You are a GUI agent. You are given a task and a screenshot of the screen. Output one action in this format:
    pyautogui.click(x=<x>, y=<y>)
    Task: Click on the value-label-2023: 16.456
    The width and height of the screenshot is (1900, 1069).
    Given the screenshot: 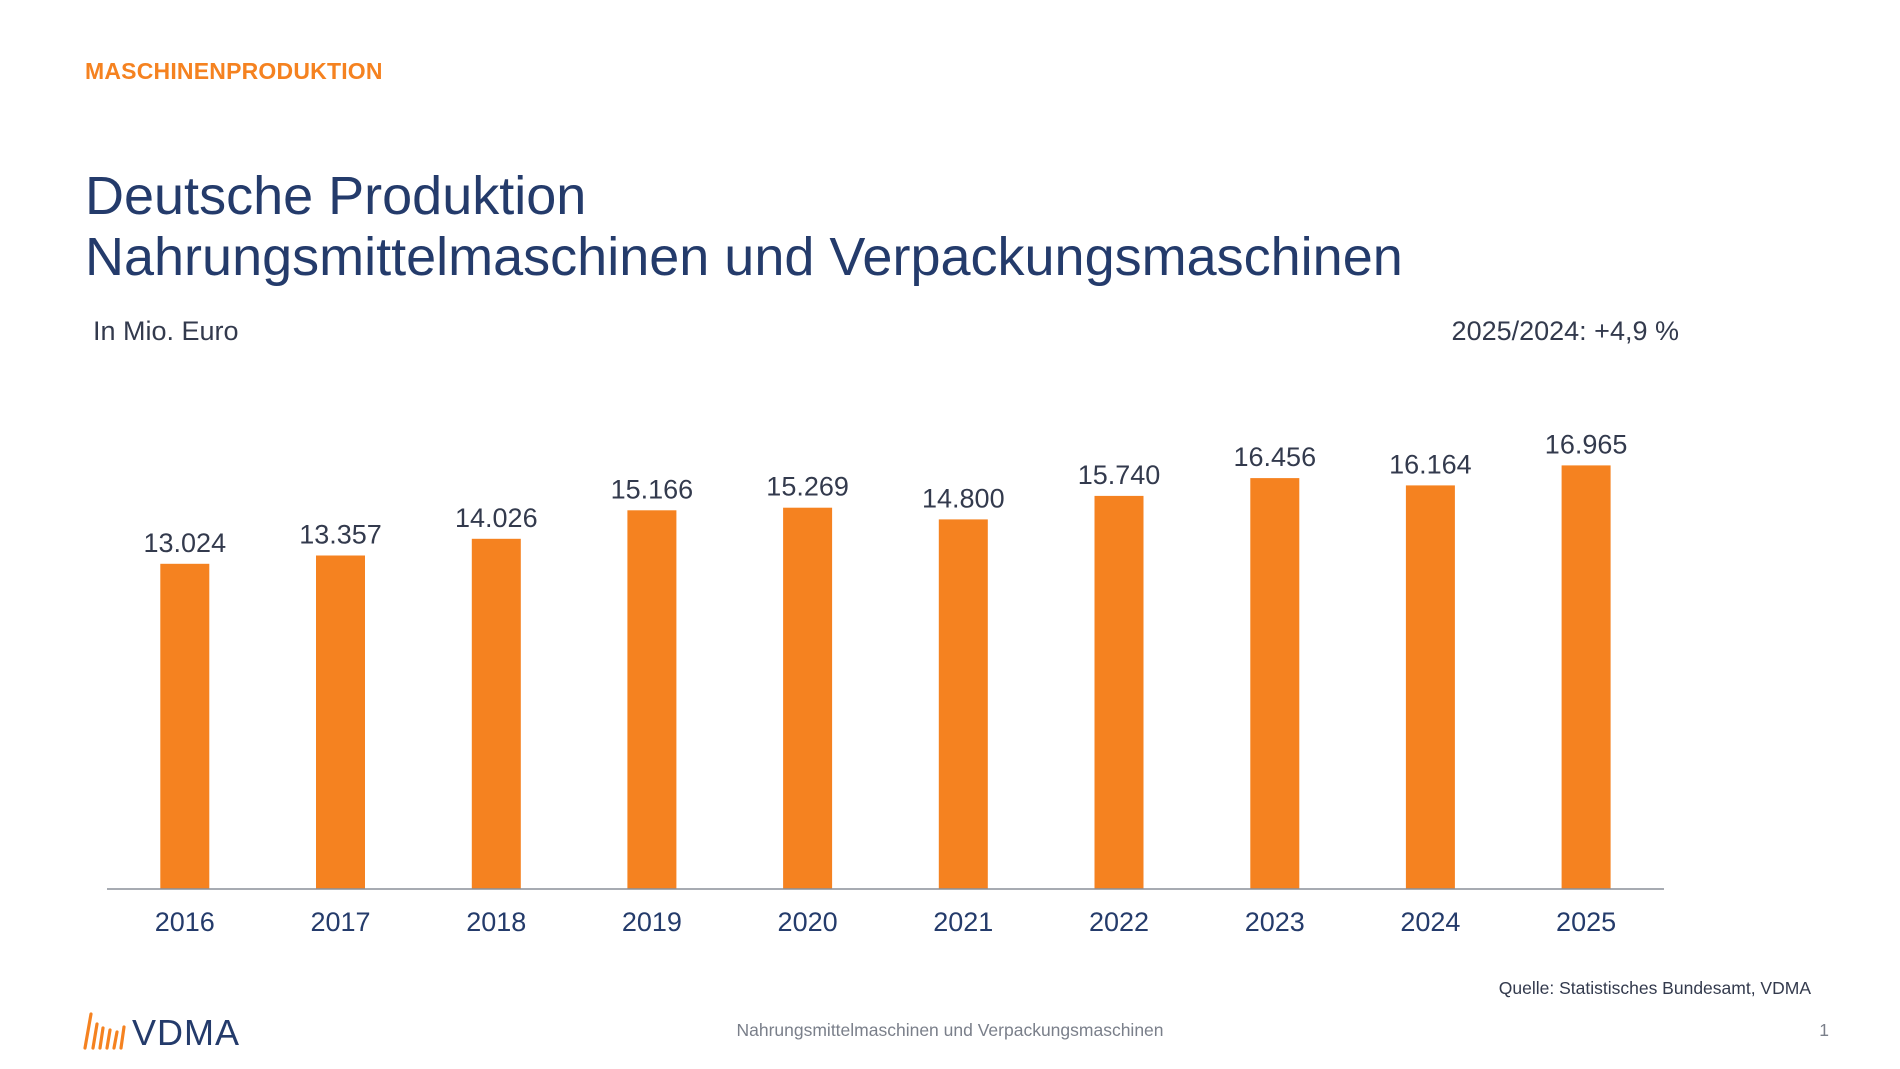 What is the action you would take?
    pyautogui.click(x=1275, y=457)
    